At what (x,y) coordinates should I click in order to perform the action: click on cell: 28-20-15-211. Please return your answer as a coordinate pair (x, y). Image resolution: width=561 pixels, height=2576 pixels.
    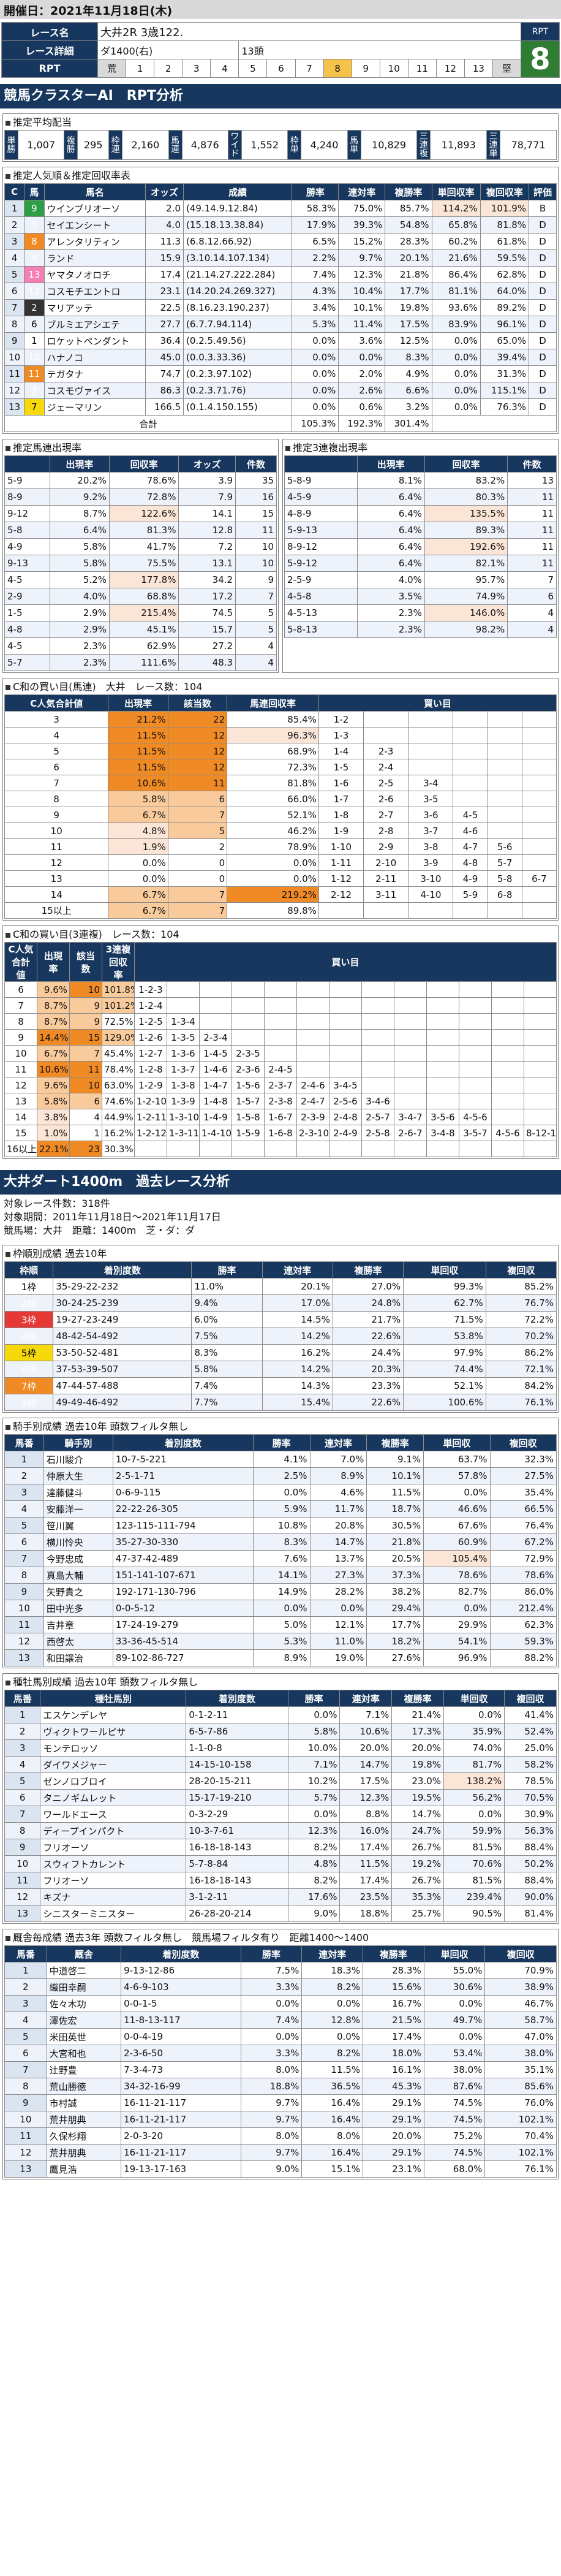
    Looking at the image, I should click on (237, 1781).